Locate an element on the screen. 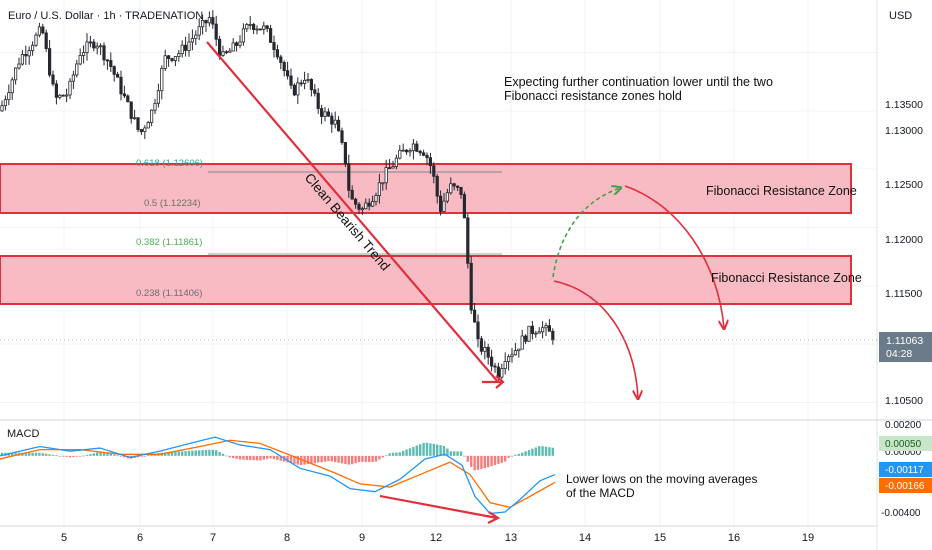 This screenshot has width=932, height=550. fib-label-0618: 0.618 (1.12606) is located at coordinates (169, 163).